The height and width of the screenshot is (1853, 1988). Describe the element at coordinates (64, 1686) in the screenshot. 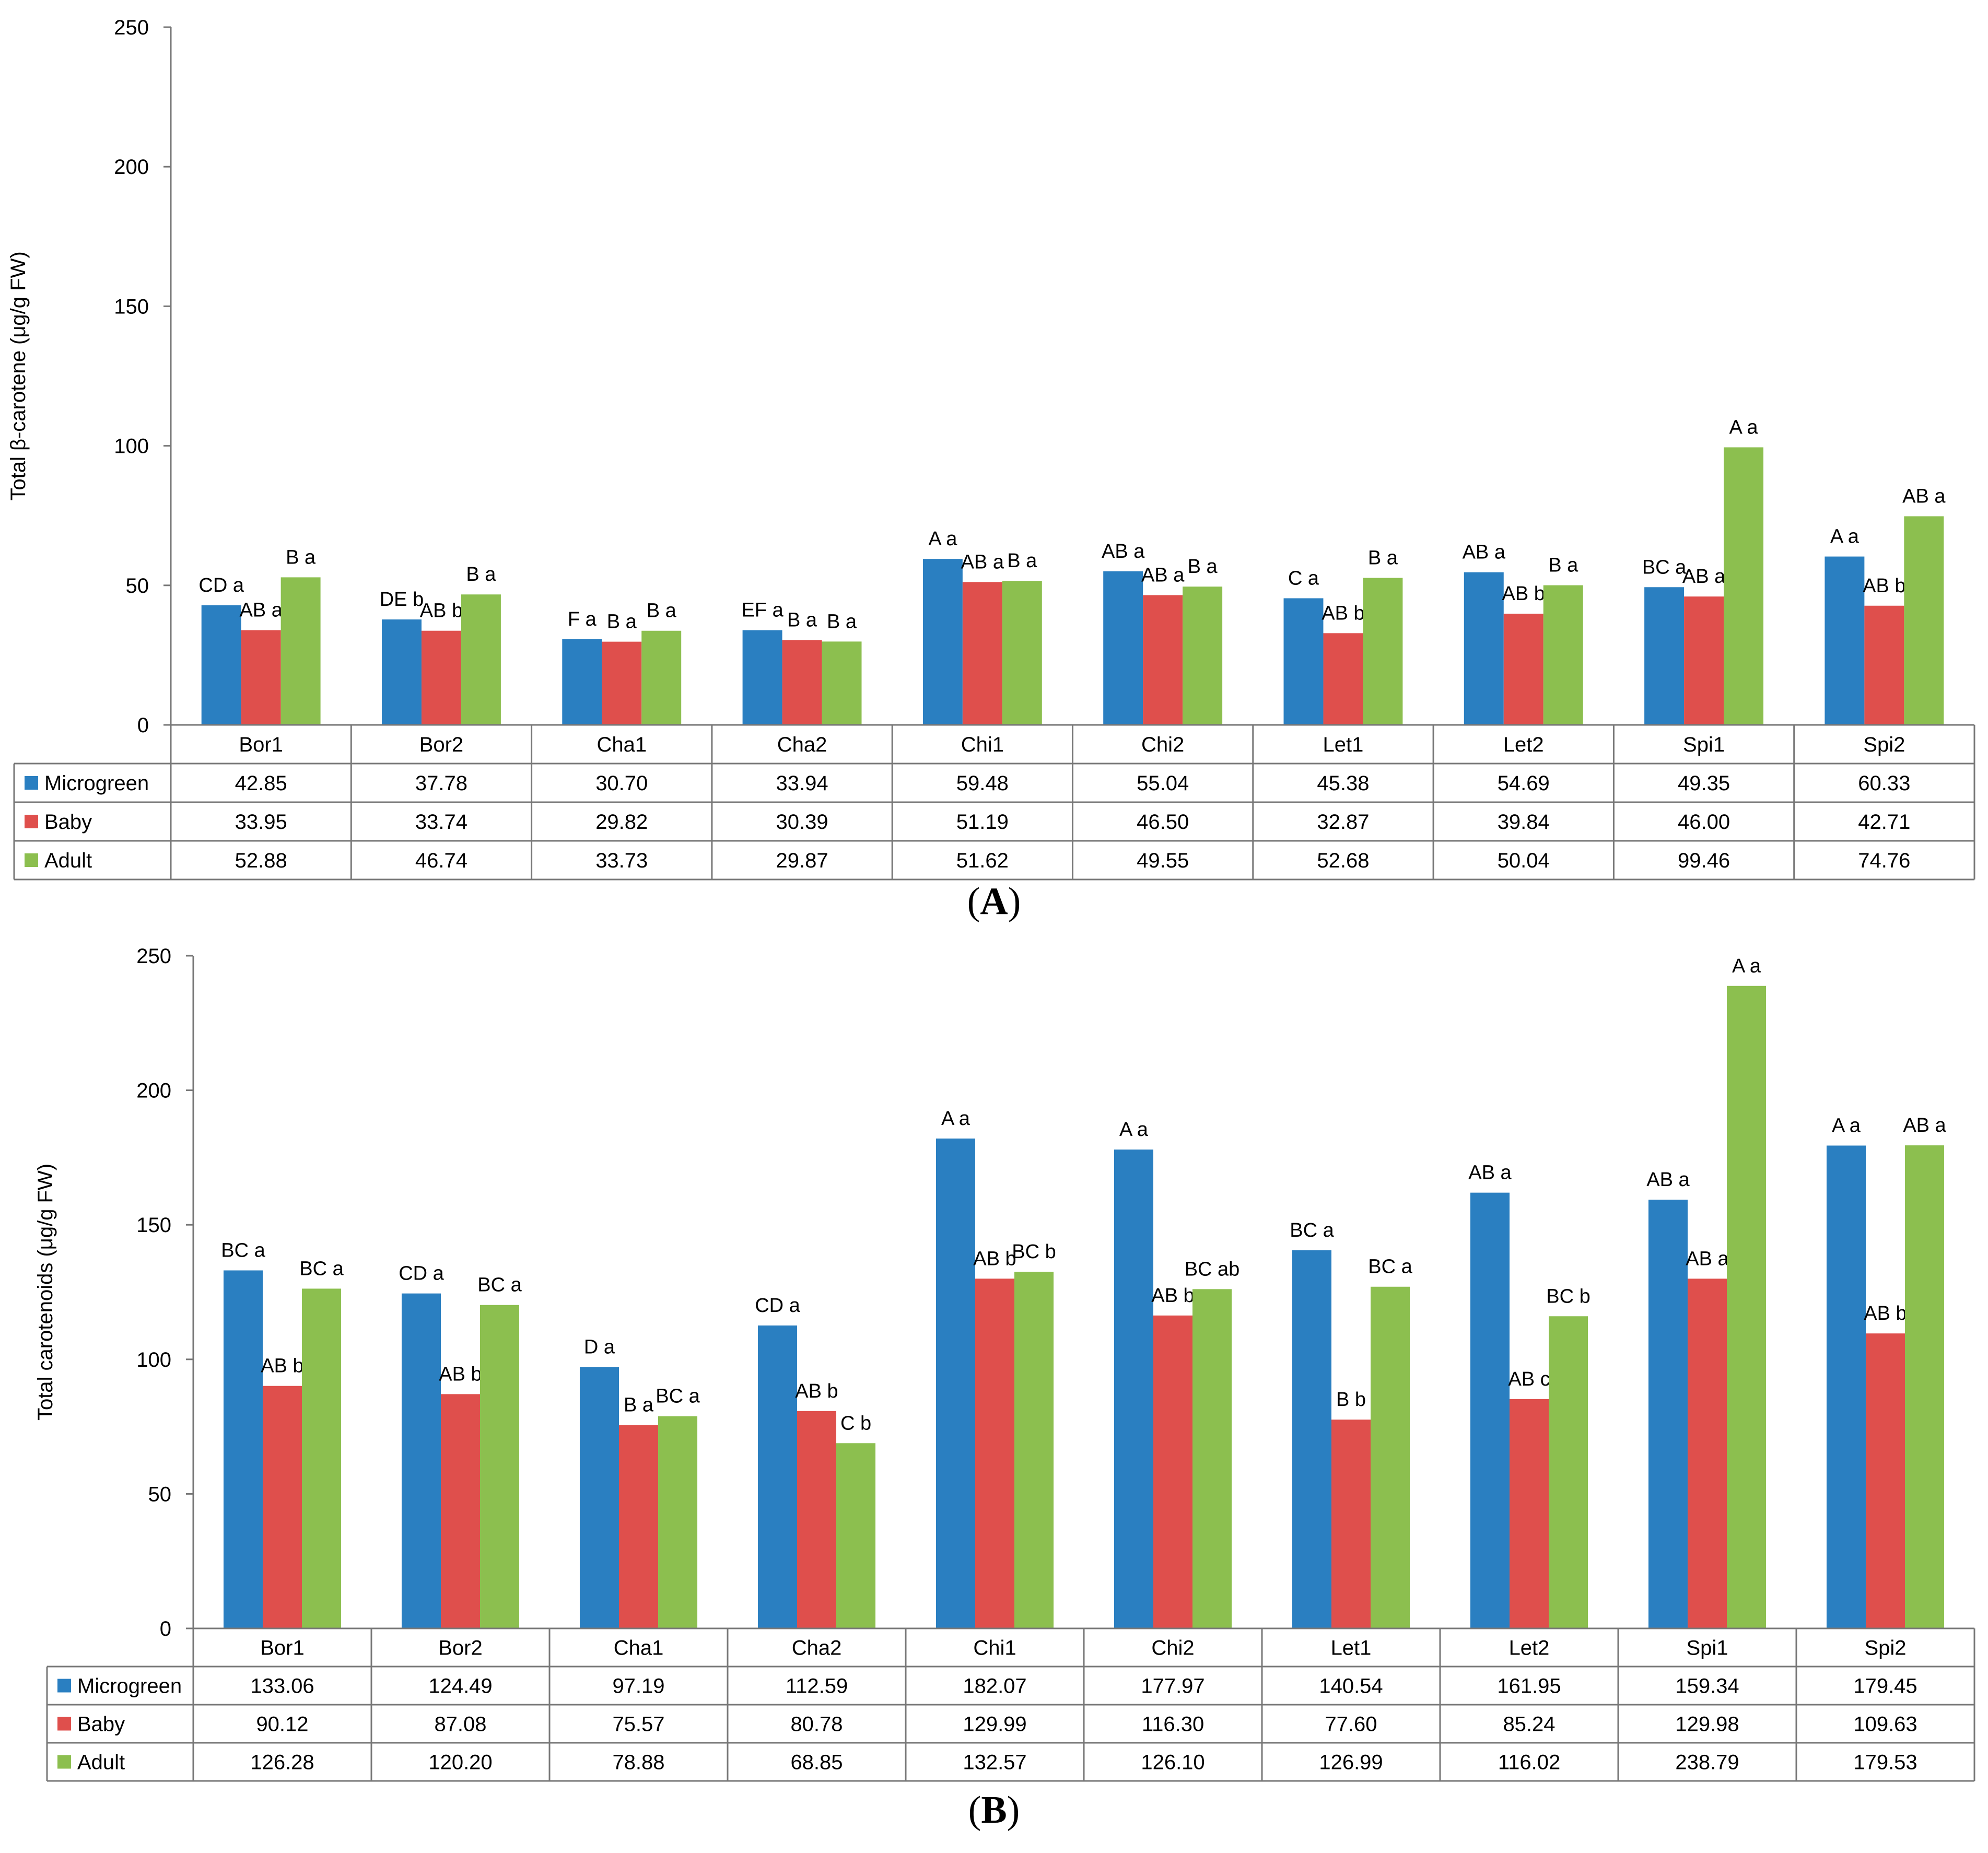

I see `chartb-legend-swatch-microgreen` at that location.